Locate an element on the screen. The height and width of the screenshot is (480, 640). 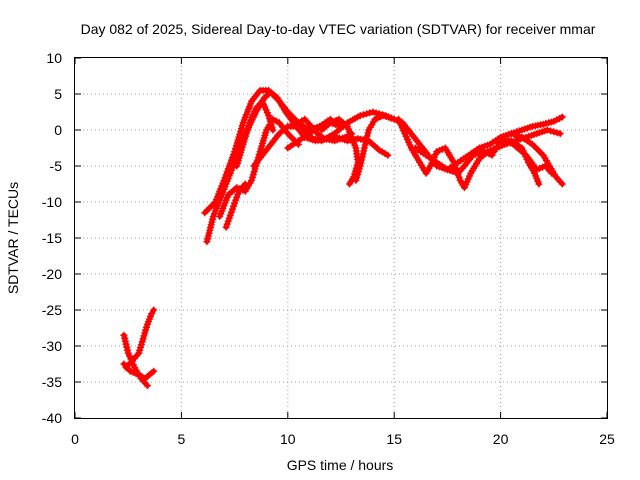
x-tick-label: 15 is located at coordinates (394, 439).